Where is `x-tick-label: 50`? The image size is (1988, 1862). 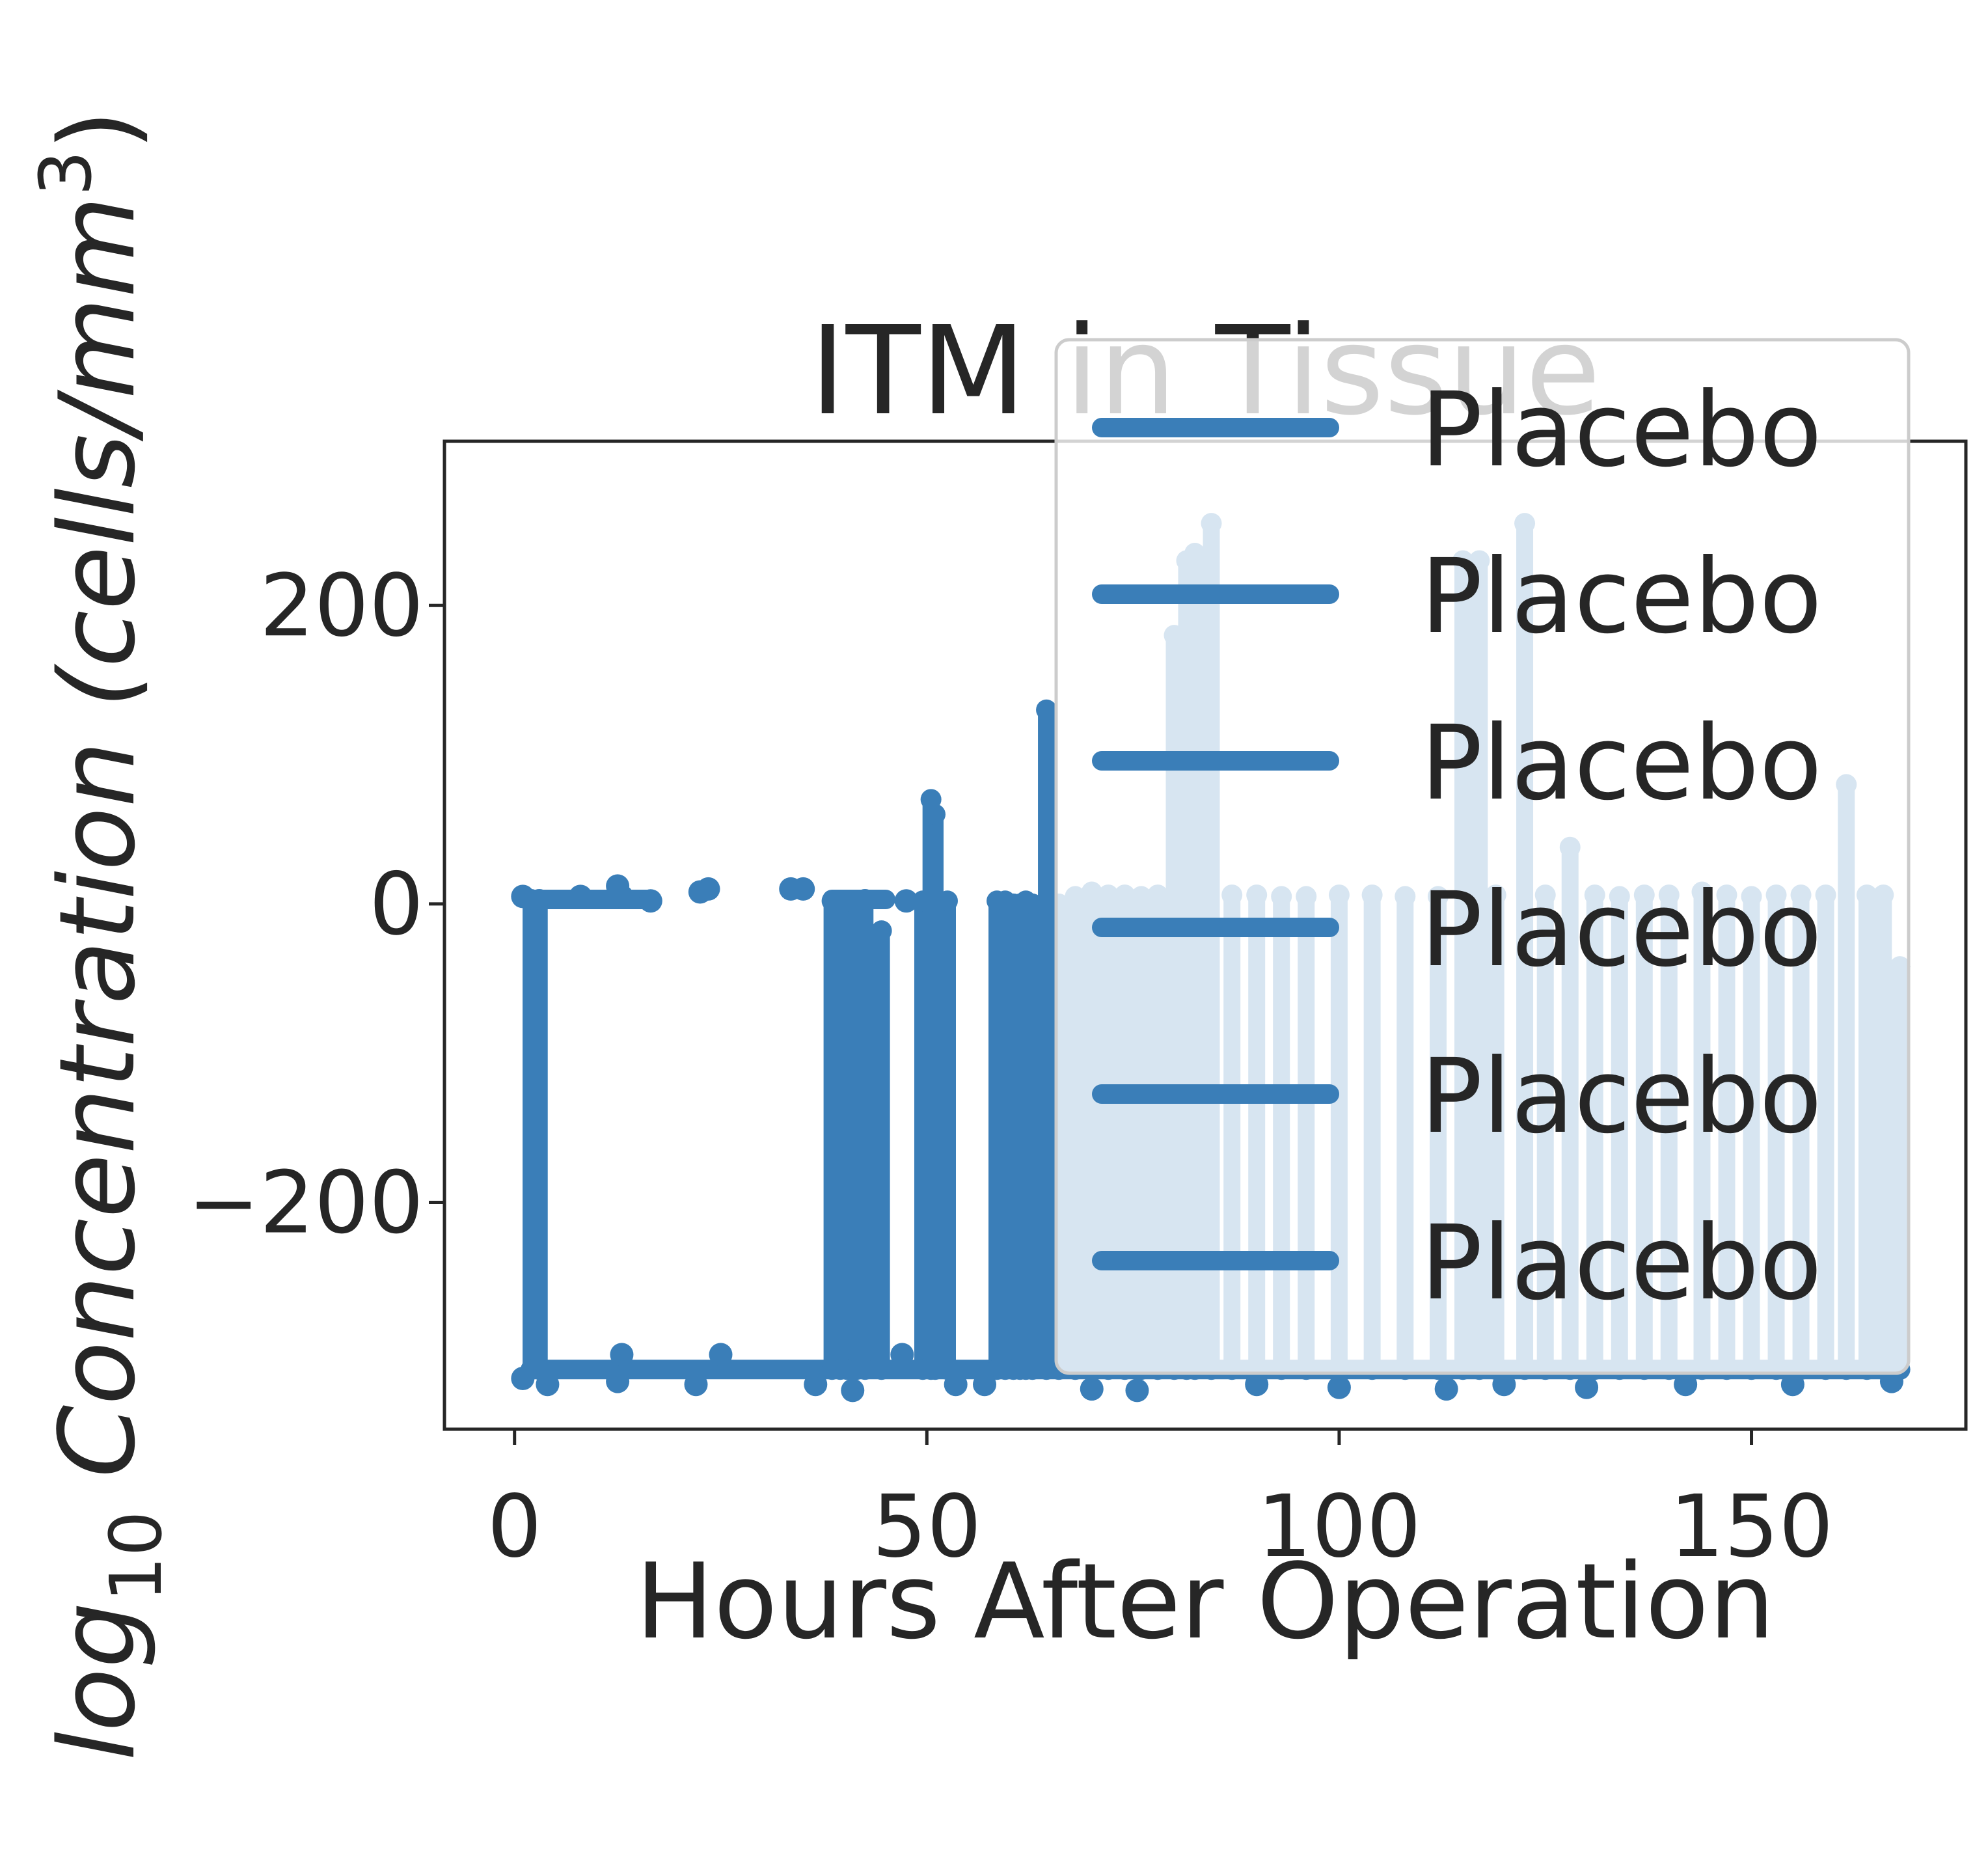
x-tick-label: 50 is located at coordinates (926, 1527).